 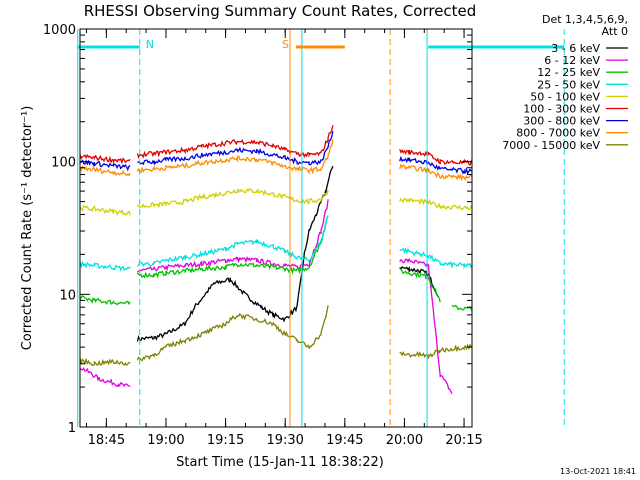 What do you see at coordinates (615, 31) in the screenshot?
I see `legend-header: Att 0` at bounding box center [615, 31].